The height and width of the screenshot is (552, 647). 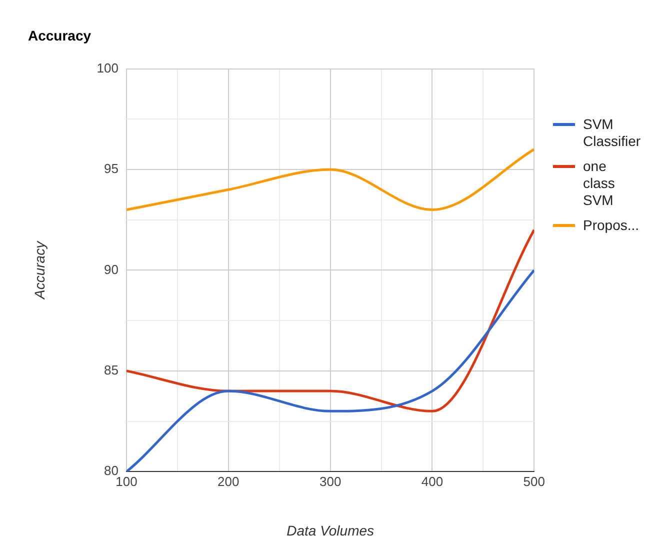 What do you see at coordinates (111, 470) in the screenshot?
I see `y-tick-label: 80` at bounding box center [111, 470].